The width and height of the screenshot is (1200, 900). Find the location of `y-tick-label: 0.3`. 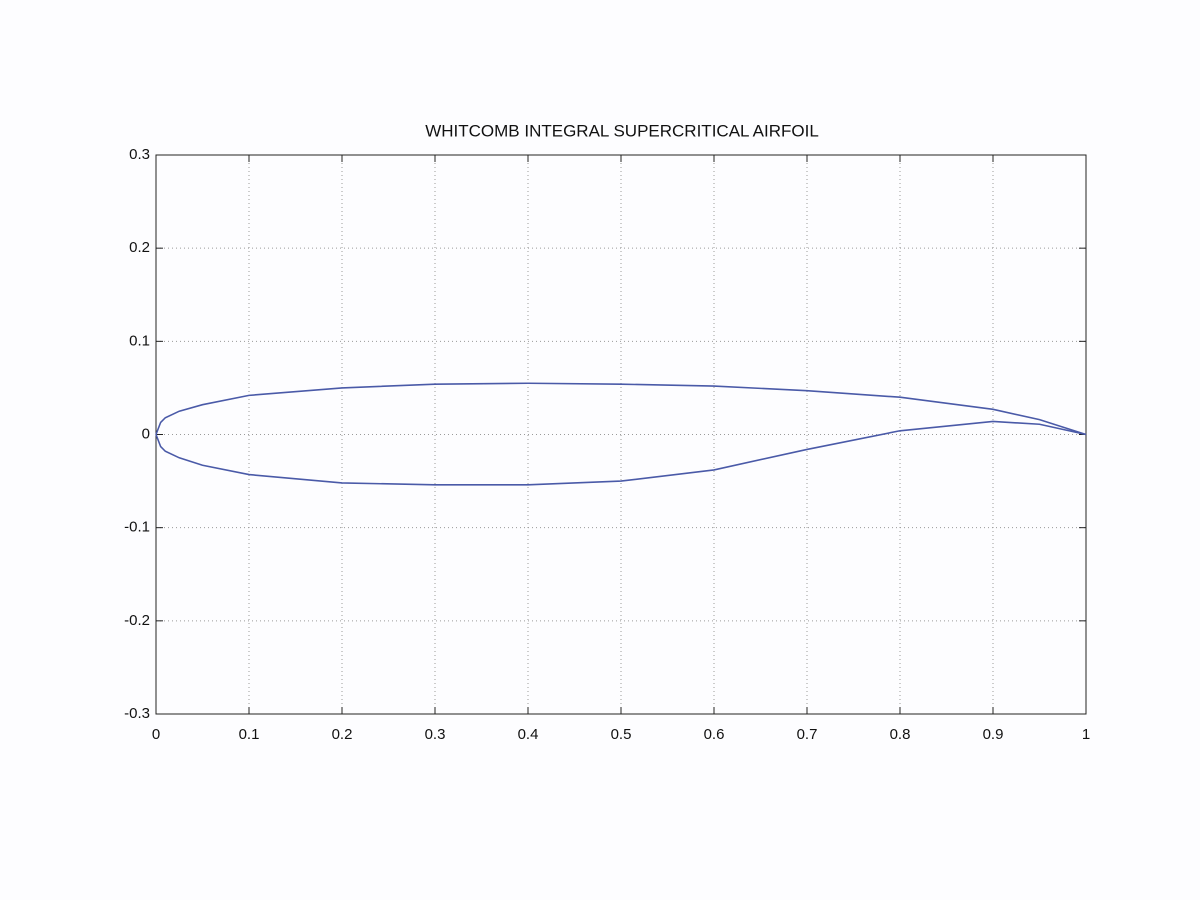

y-tick-label: 0.3 is located at coordinates (139, 154).